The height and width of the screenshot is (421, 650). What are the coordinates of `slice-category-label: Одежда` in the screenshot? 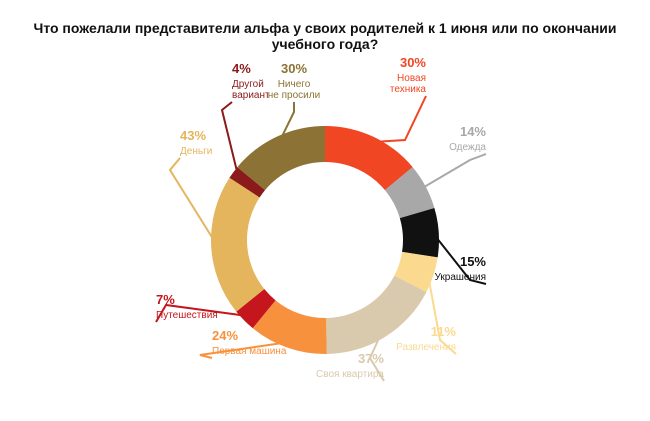 It's located at (467, 147).